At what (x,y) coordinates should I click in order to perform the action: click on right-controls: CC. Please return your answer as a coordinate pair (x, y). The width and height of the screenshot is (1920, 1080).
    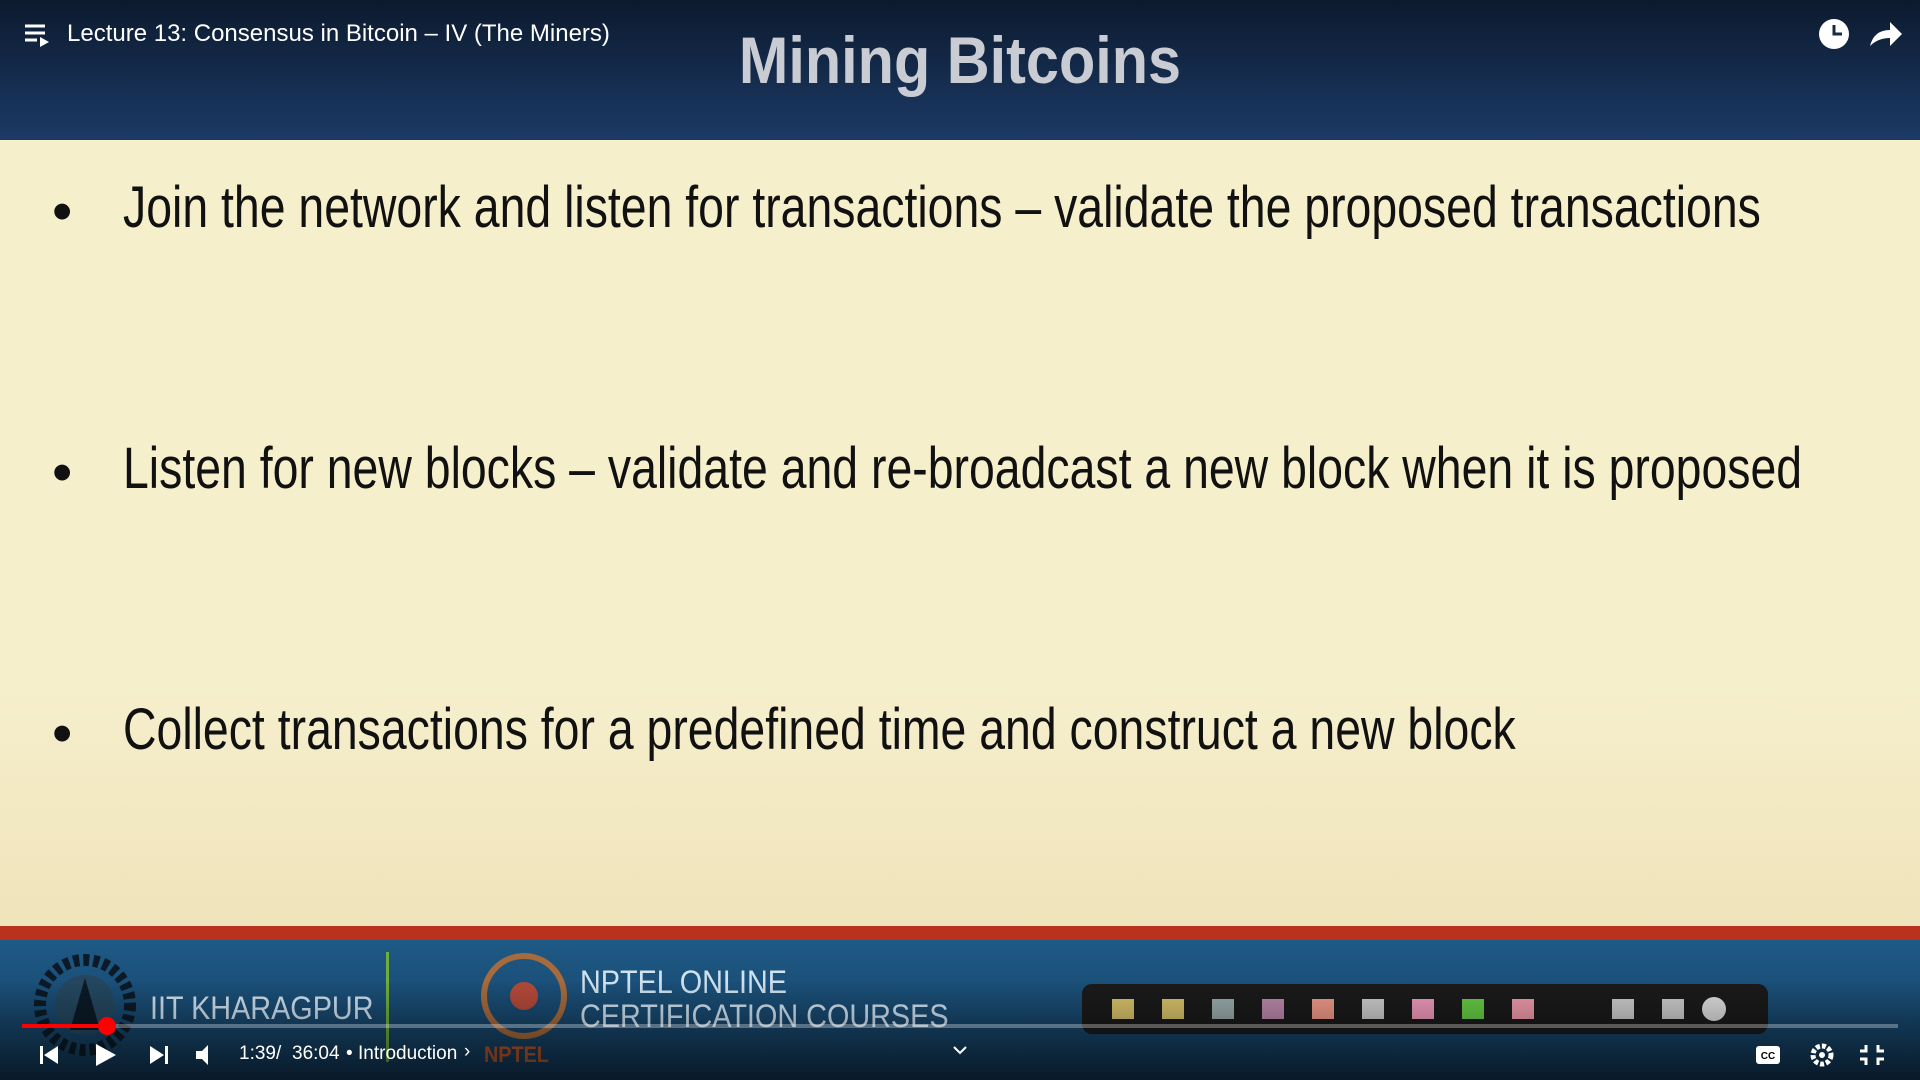
    Looking at the image, I should click on (1829, 1055).